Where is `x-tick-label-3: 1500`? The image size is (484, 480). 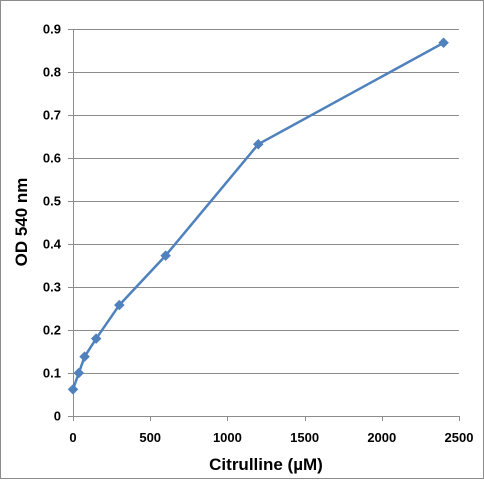 x-tick-label-3: 1500 is located at coordinates (304, 437).